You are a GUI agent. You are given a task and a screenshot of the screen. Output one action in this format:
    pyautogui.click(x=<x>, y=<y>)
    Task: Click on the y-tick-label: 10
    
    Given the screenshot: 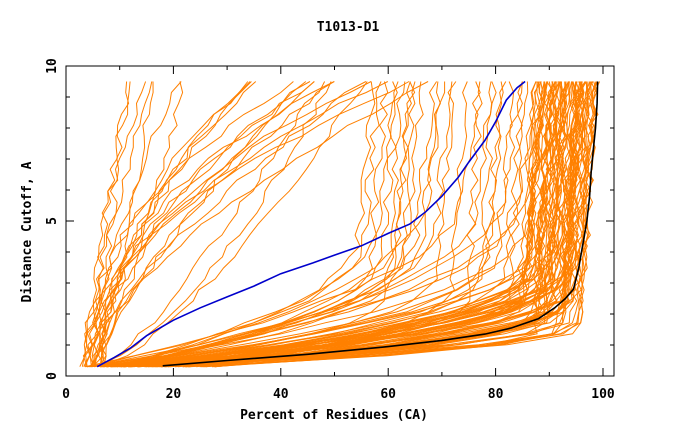 What is the action you would take?
    pyautogui.click(x=52, y=66)
    